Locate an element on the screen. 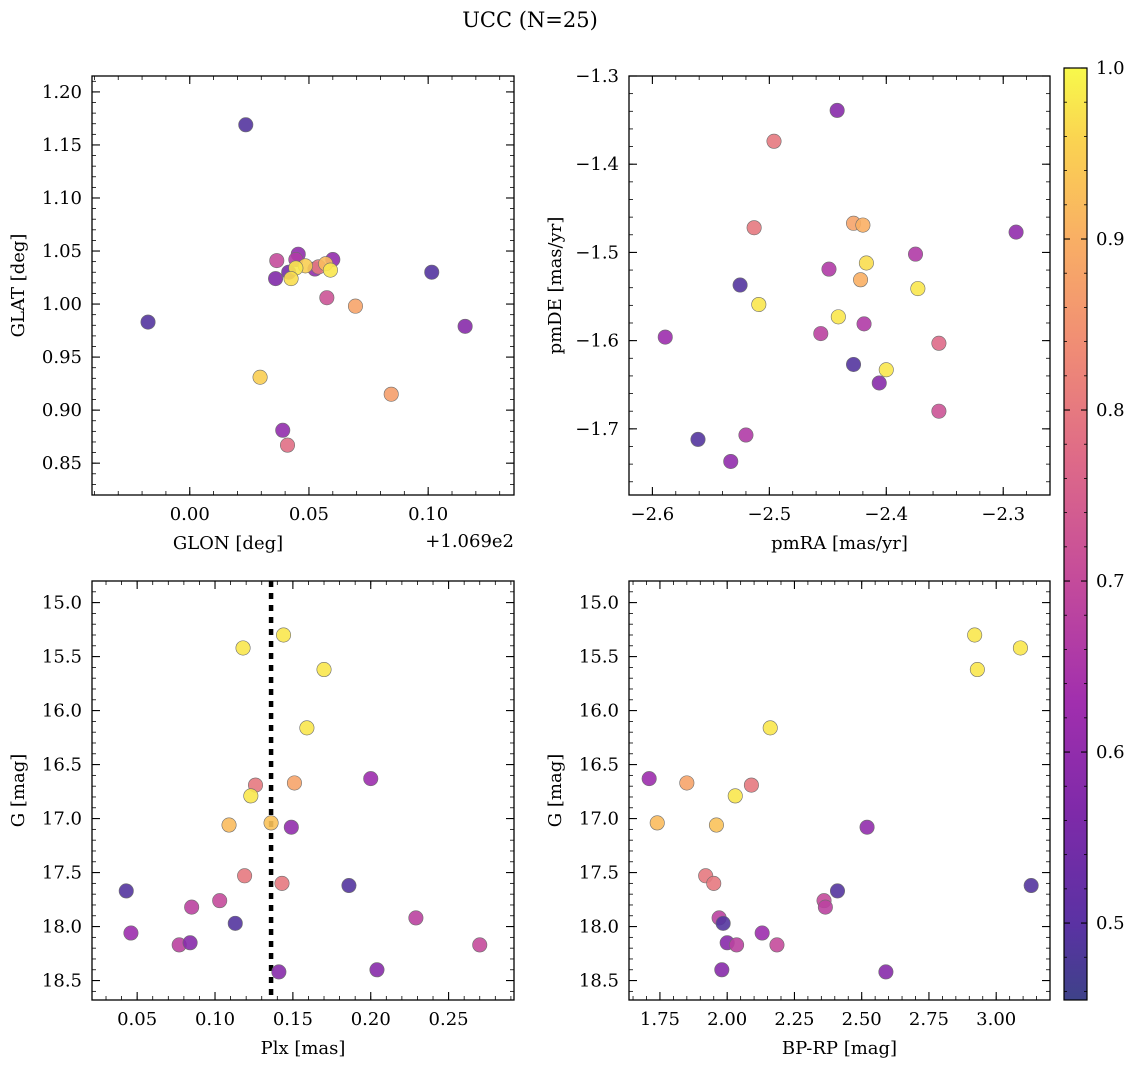 The height and width of the screenshot is (1068, 1136). y-tick-label: 1.20 is located at coordinates (62, 92).